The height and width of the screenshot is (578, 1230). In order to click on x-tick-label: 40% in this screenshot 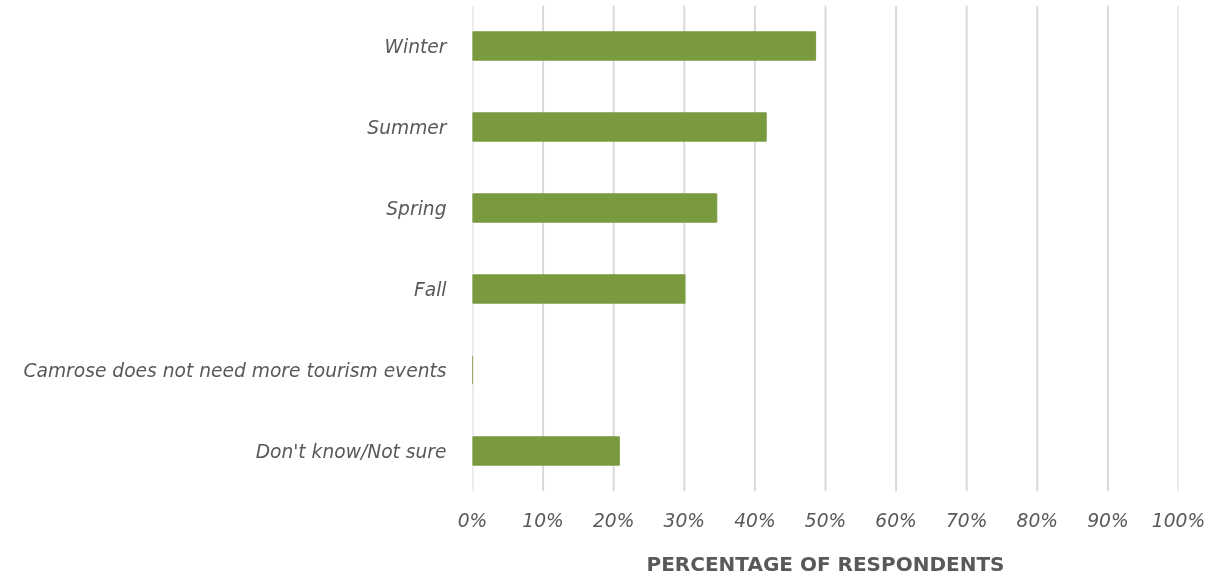, I will do `click(755, 520)`.